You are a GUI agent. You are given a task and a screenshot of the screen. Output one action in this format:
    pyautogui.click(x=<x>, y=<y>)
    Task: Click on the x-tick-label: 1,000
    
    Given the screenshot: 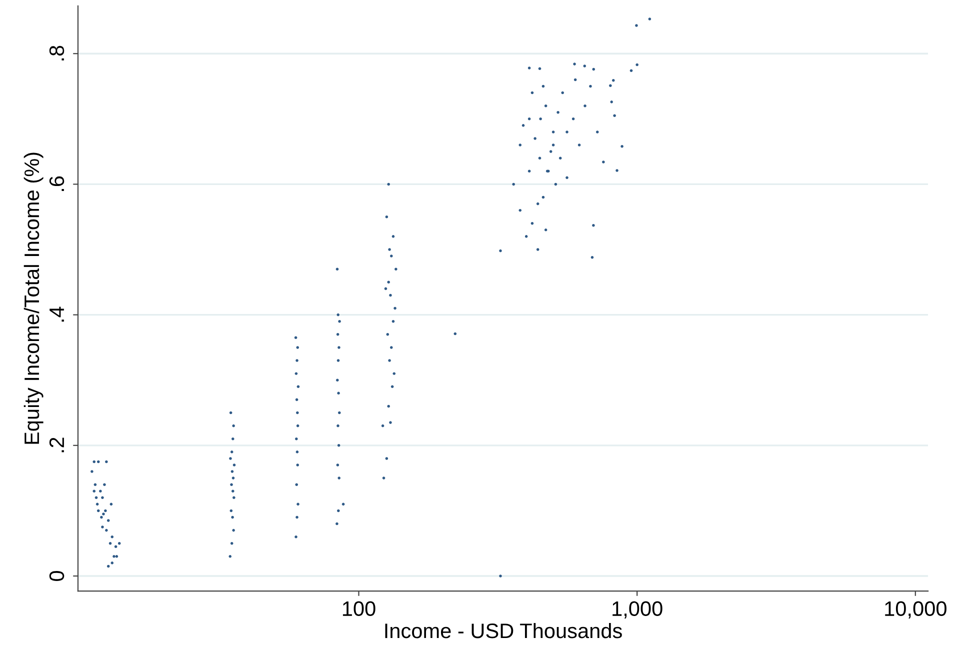 What is the action you would take?
    pyautogui.click(x=637, y=610)
    